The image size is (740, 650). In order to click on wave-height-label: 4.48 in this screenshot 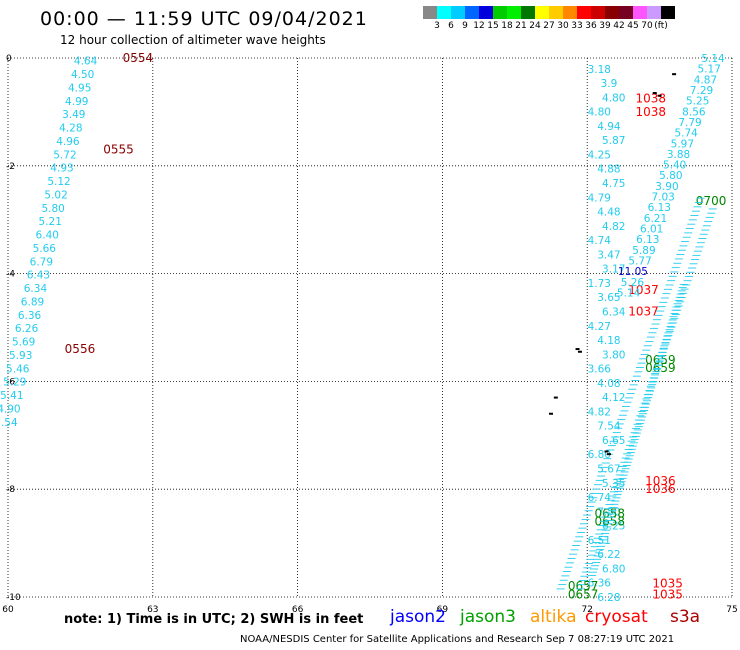, I will do `click(608, 213)`.